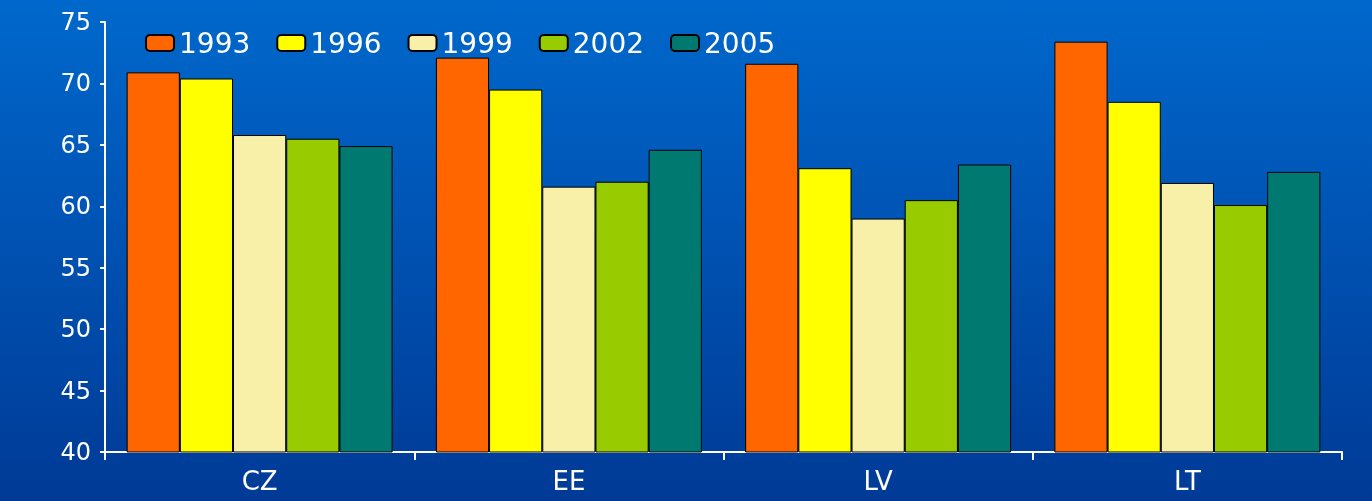 This screenshot has height=501, width=1372. I want to click on y-tick-label: 40, so click(75, 452).